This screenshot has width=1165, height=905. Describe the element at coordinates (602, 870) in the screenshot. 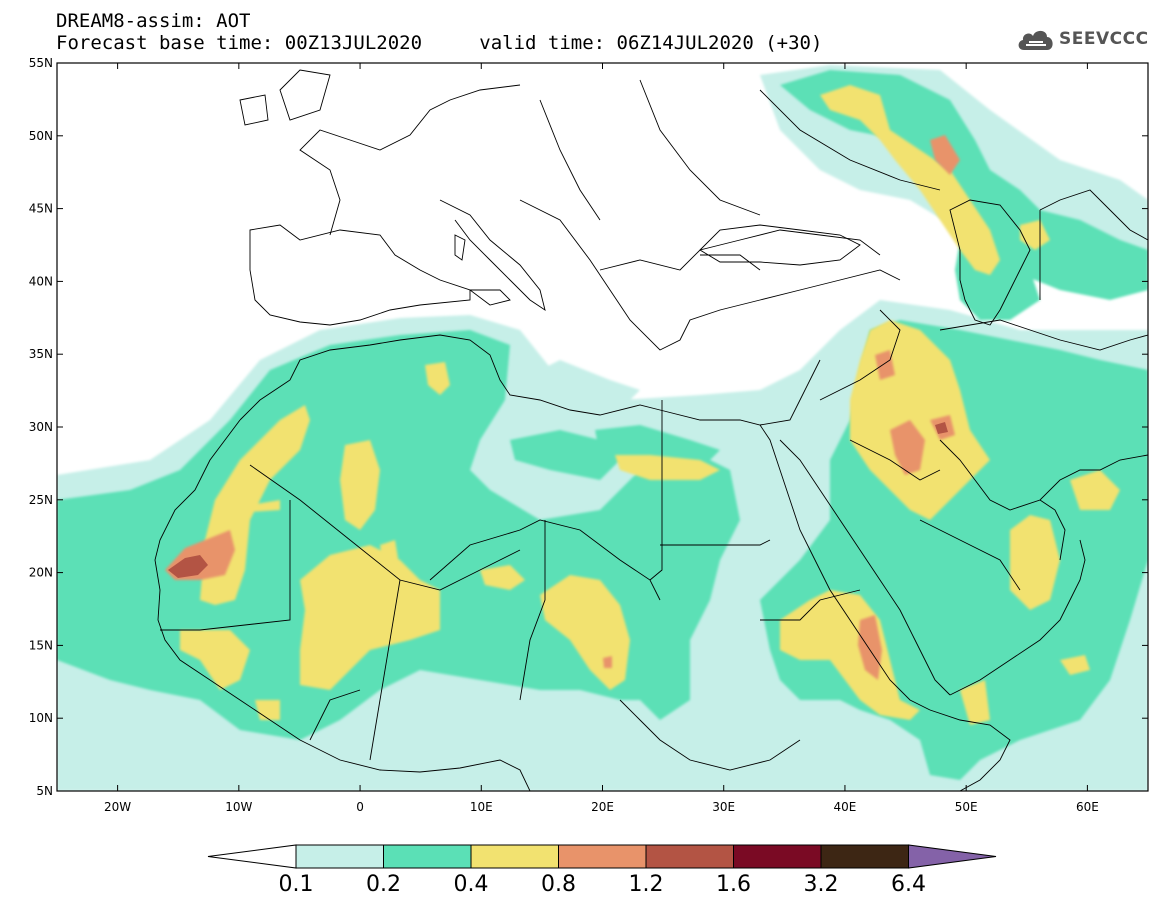

I see `colorbar: 0.1 0.2 0.4 0.8 1.2 1.6 3.2 6.4` at that location.